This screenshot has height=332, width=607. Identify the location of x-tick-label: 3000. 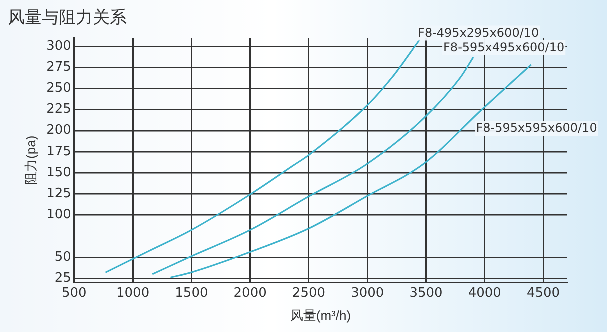
(367, 293).